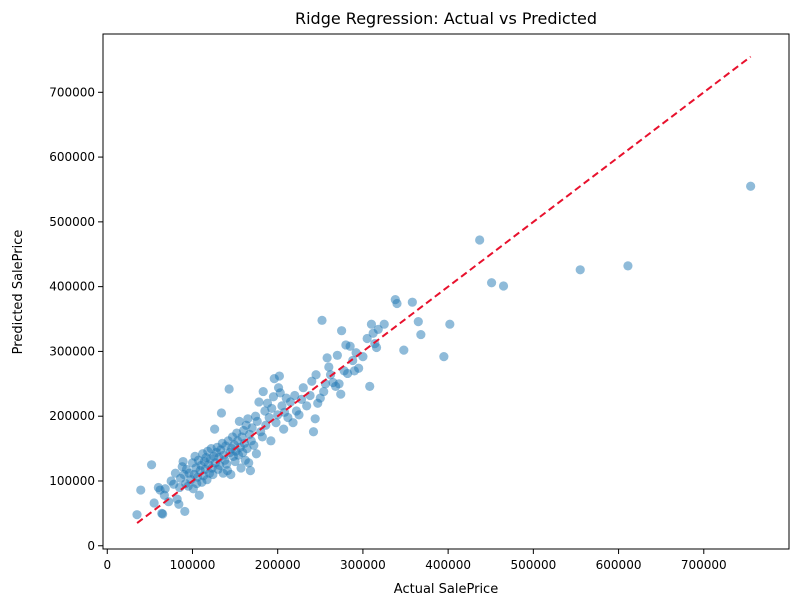 The height and width of the screenshot is (607, 800). I want to click on y-tick-label: 700000, so click(72, 92).